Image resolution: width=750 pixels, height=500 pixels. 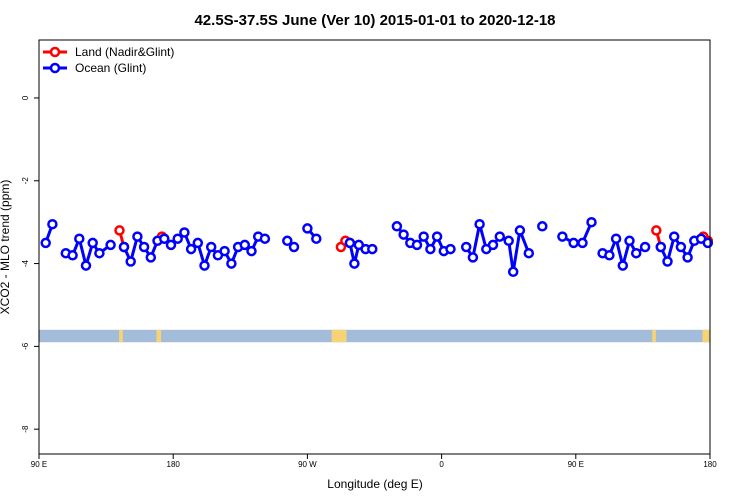 What do you see at coordinates (110, 68) in the screenshot?
I see `legend-label-ocean: Ocean (Glint)` at bounding box center [110, 68].